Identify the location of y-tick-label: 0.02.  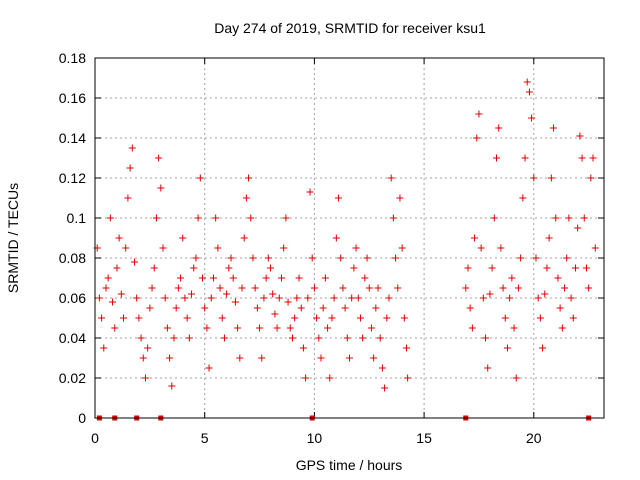
(72, 378).